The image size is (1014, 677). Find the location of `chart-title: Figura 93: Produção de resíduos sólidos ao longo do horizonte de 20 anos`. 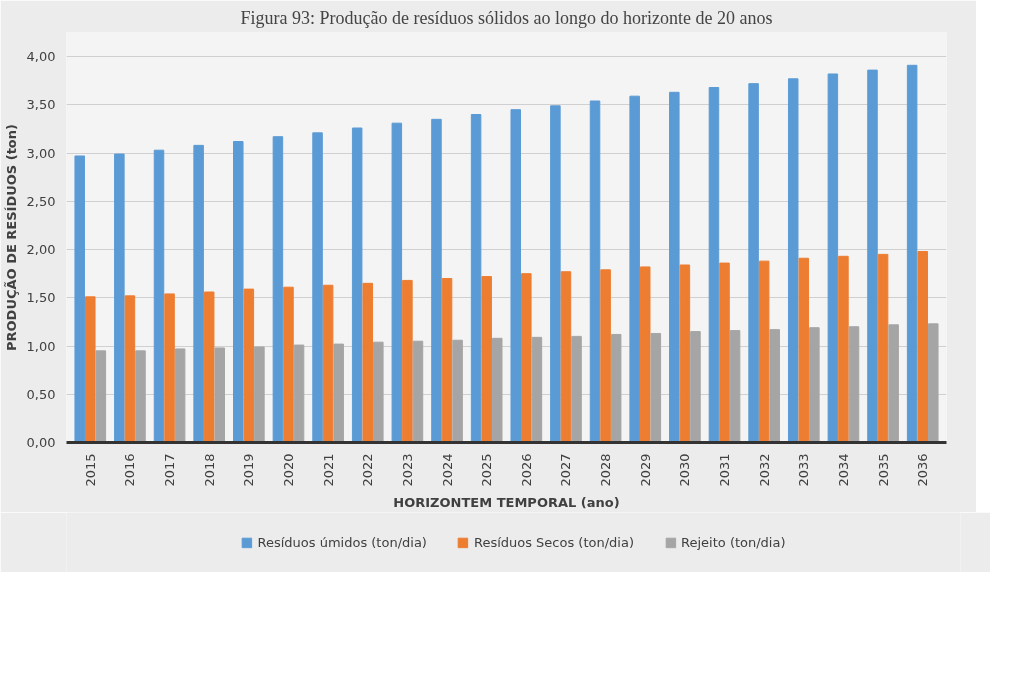

chart-title: Figura 93: Produção de resíduos sólidos ao longo do horizonte de 20 anos is located at coordinates (506, 17).